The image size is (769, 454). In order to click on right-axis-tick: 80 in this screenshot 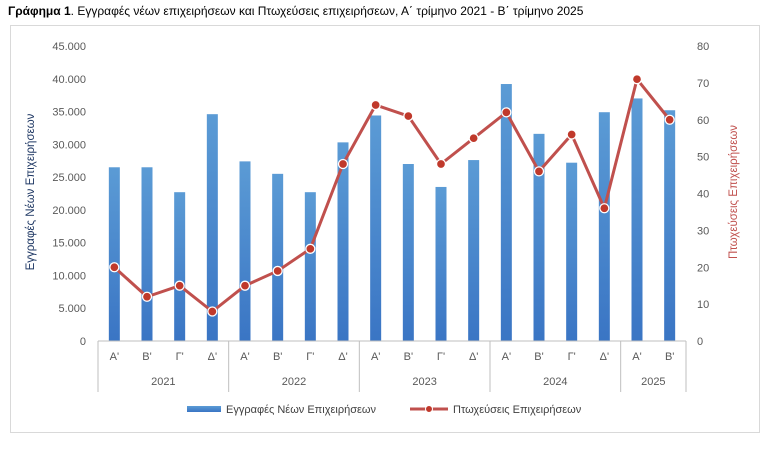, I will do `click(703, 47)`.